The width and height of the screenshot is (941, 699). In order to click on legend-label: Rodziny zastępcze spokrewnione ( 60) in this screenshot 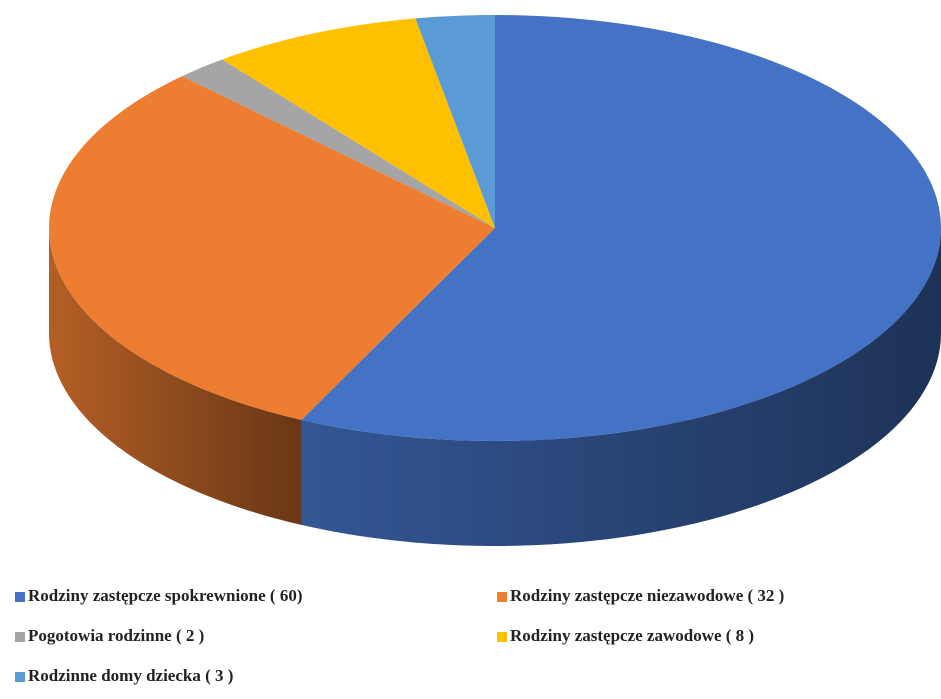, I will do `click(165, 595)`.